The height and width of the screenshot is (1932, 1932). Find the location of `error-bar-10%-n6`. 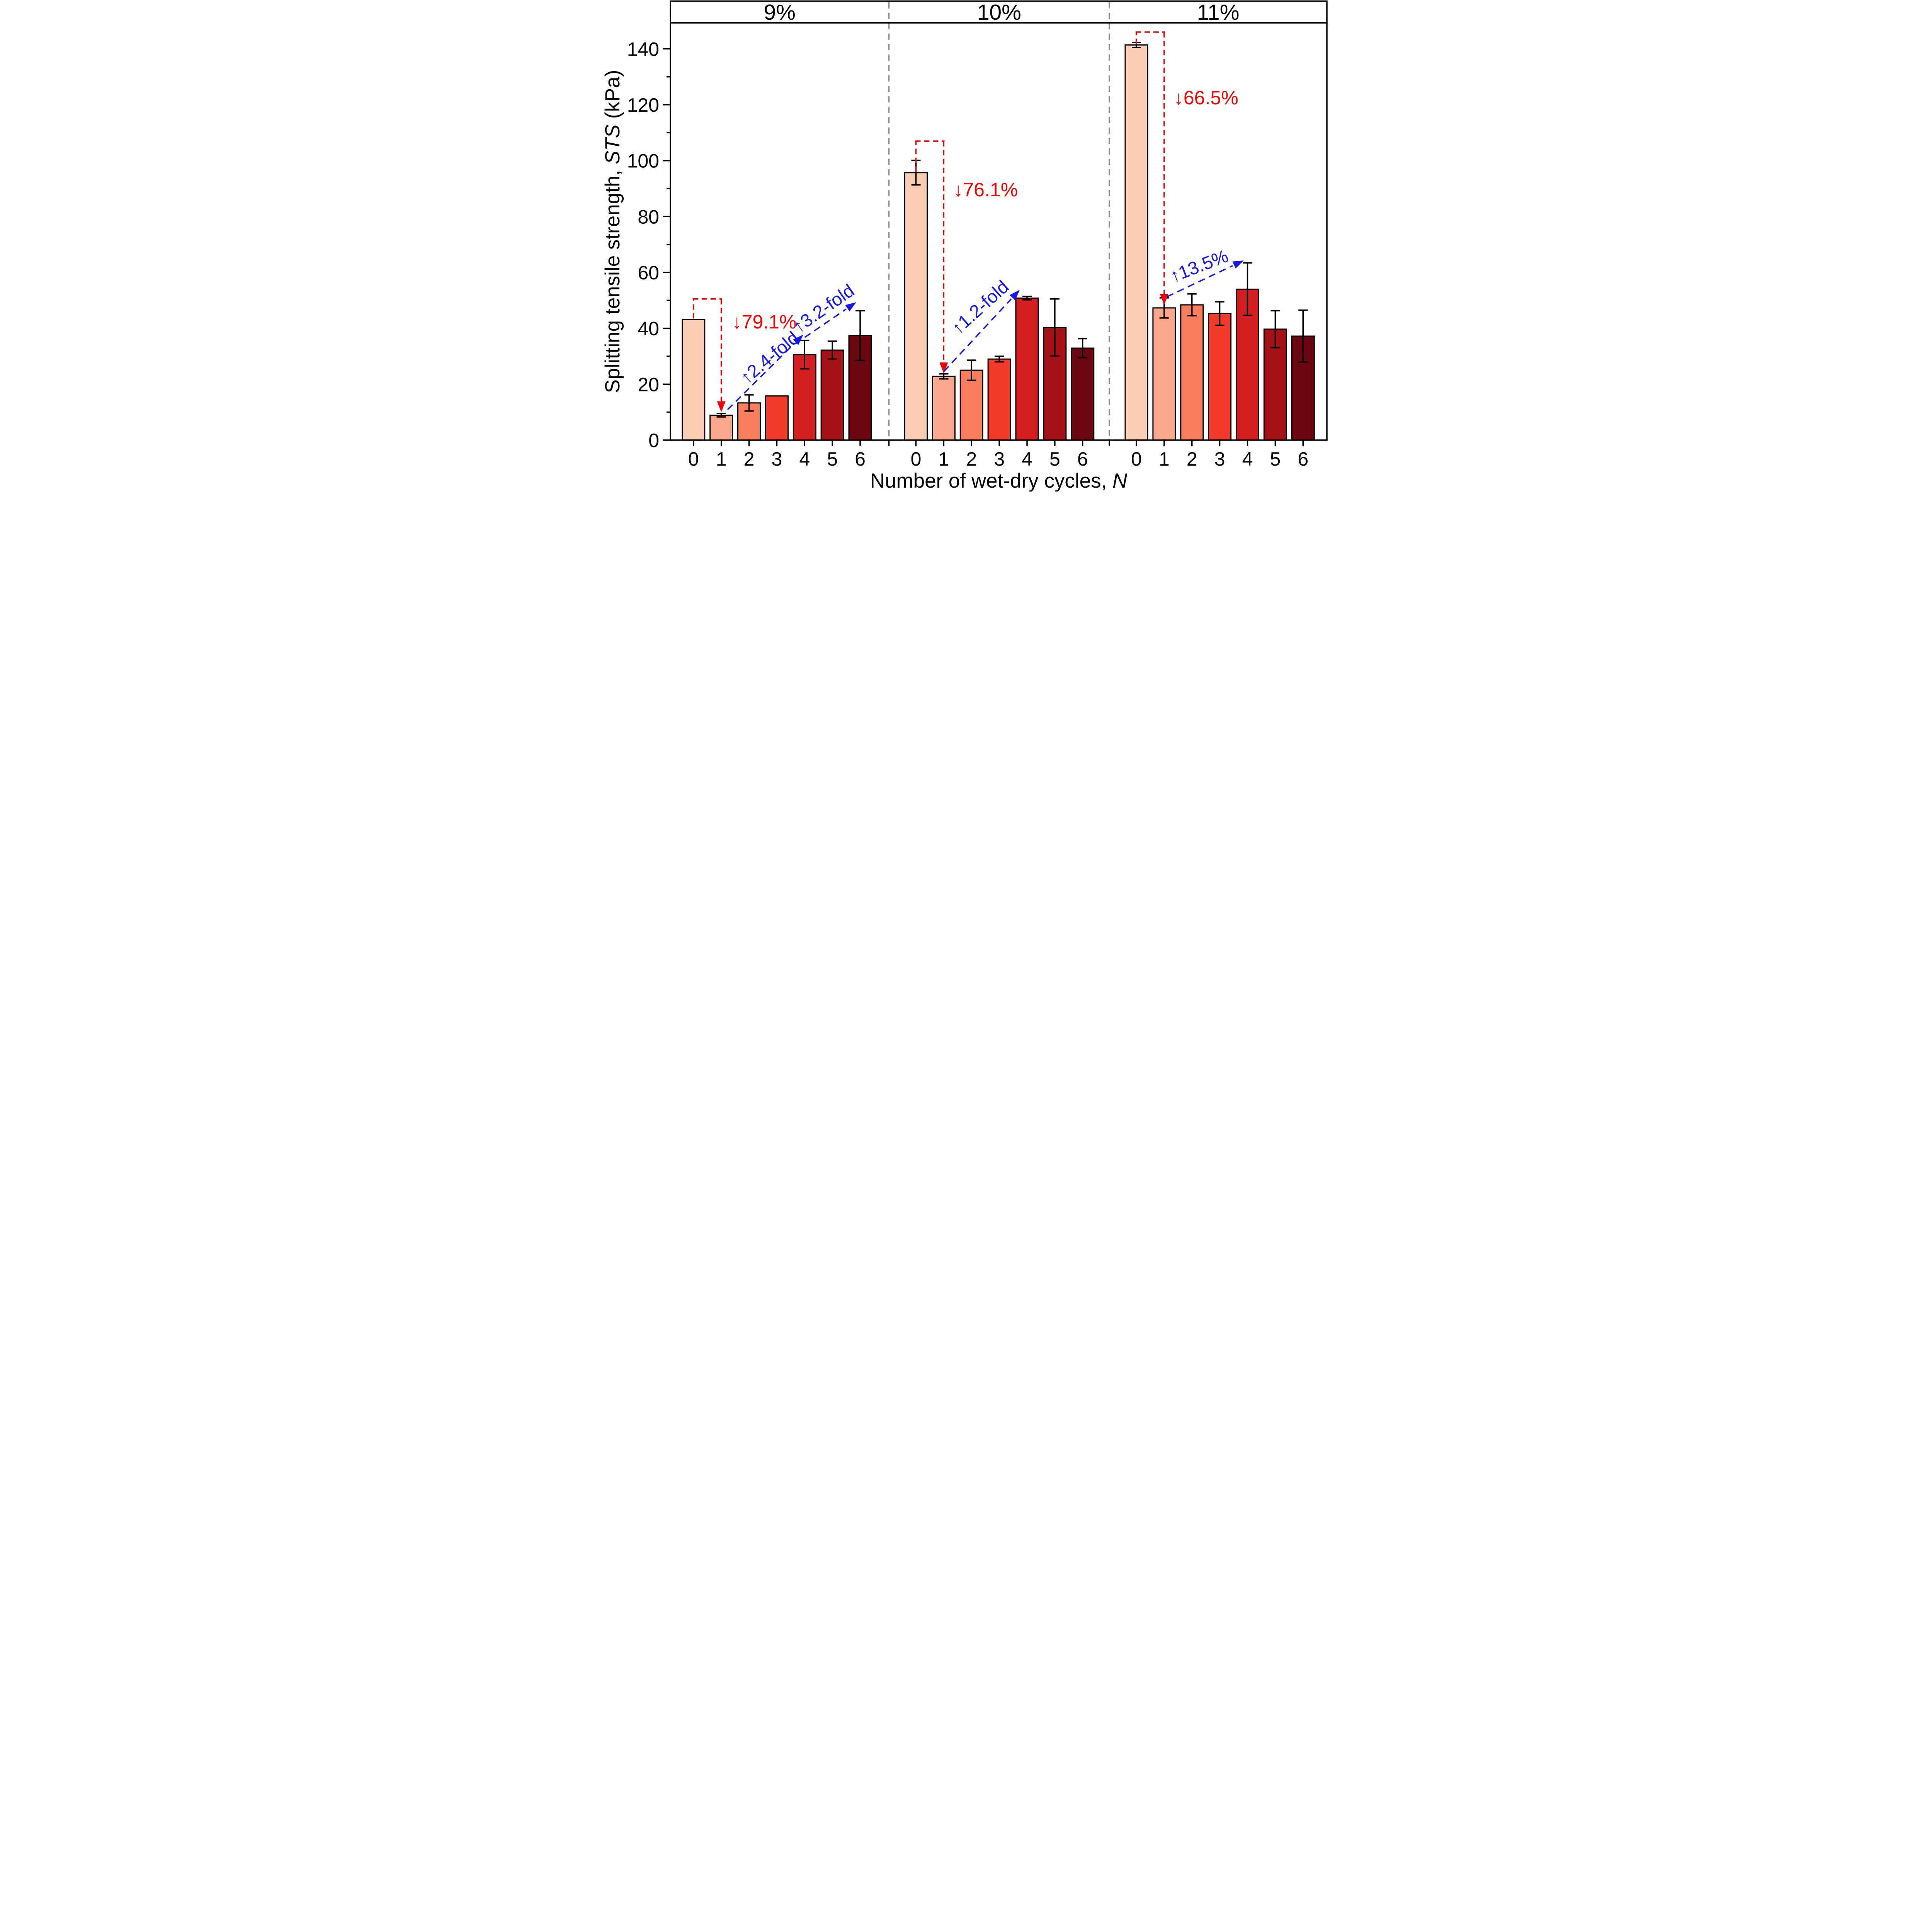

error-bar-10%-n6 is located at coordinates (1083, 349).